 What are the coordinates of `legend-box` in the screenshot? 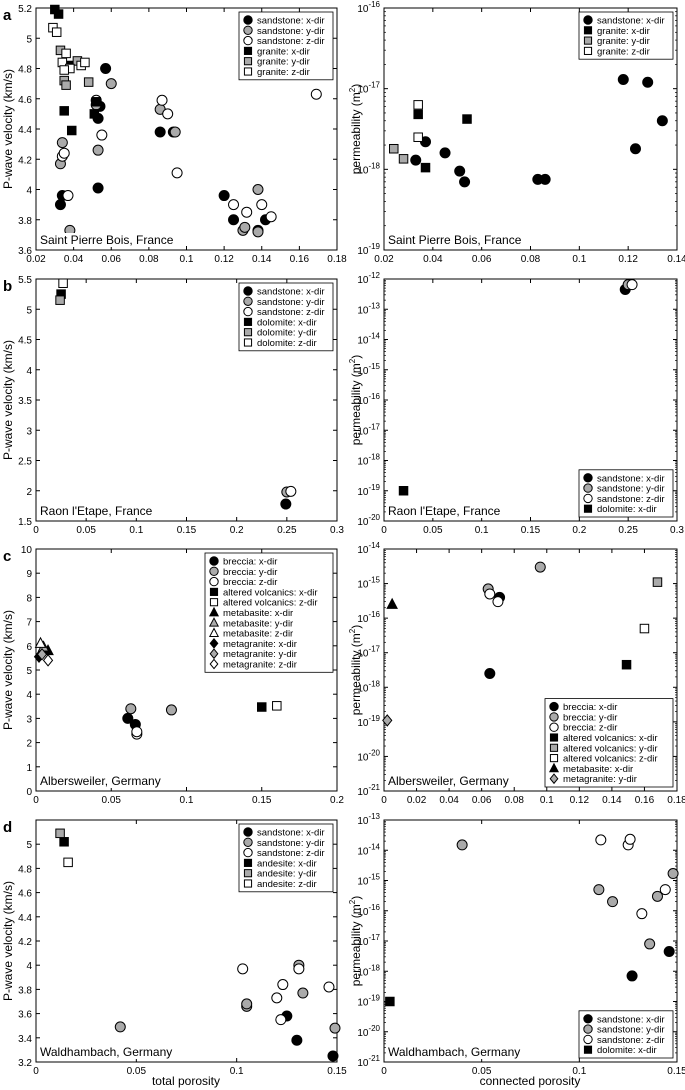 It's located at (286, 317).